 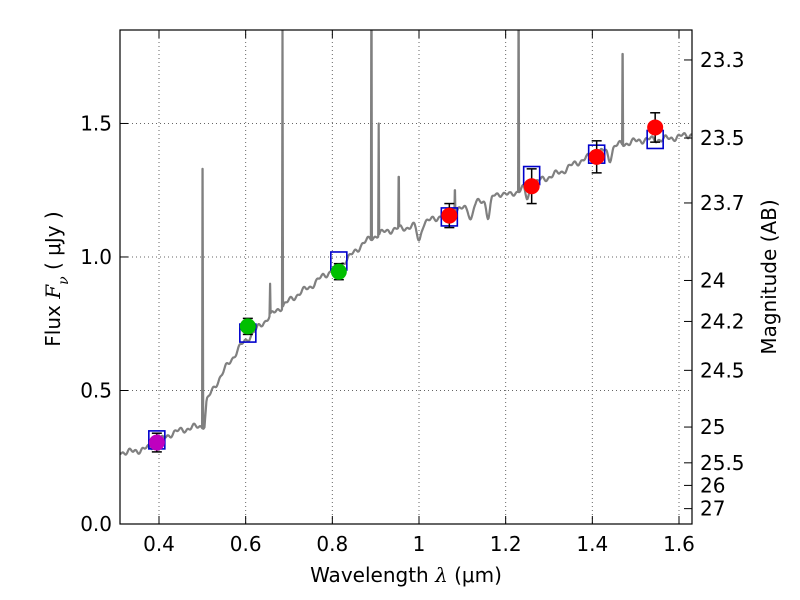 I want to click on magnitude-axis-title: Magnitude (AB), so click(x=769, y=276).